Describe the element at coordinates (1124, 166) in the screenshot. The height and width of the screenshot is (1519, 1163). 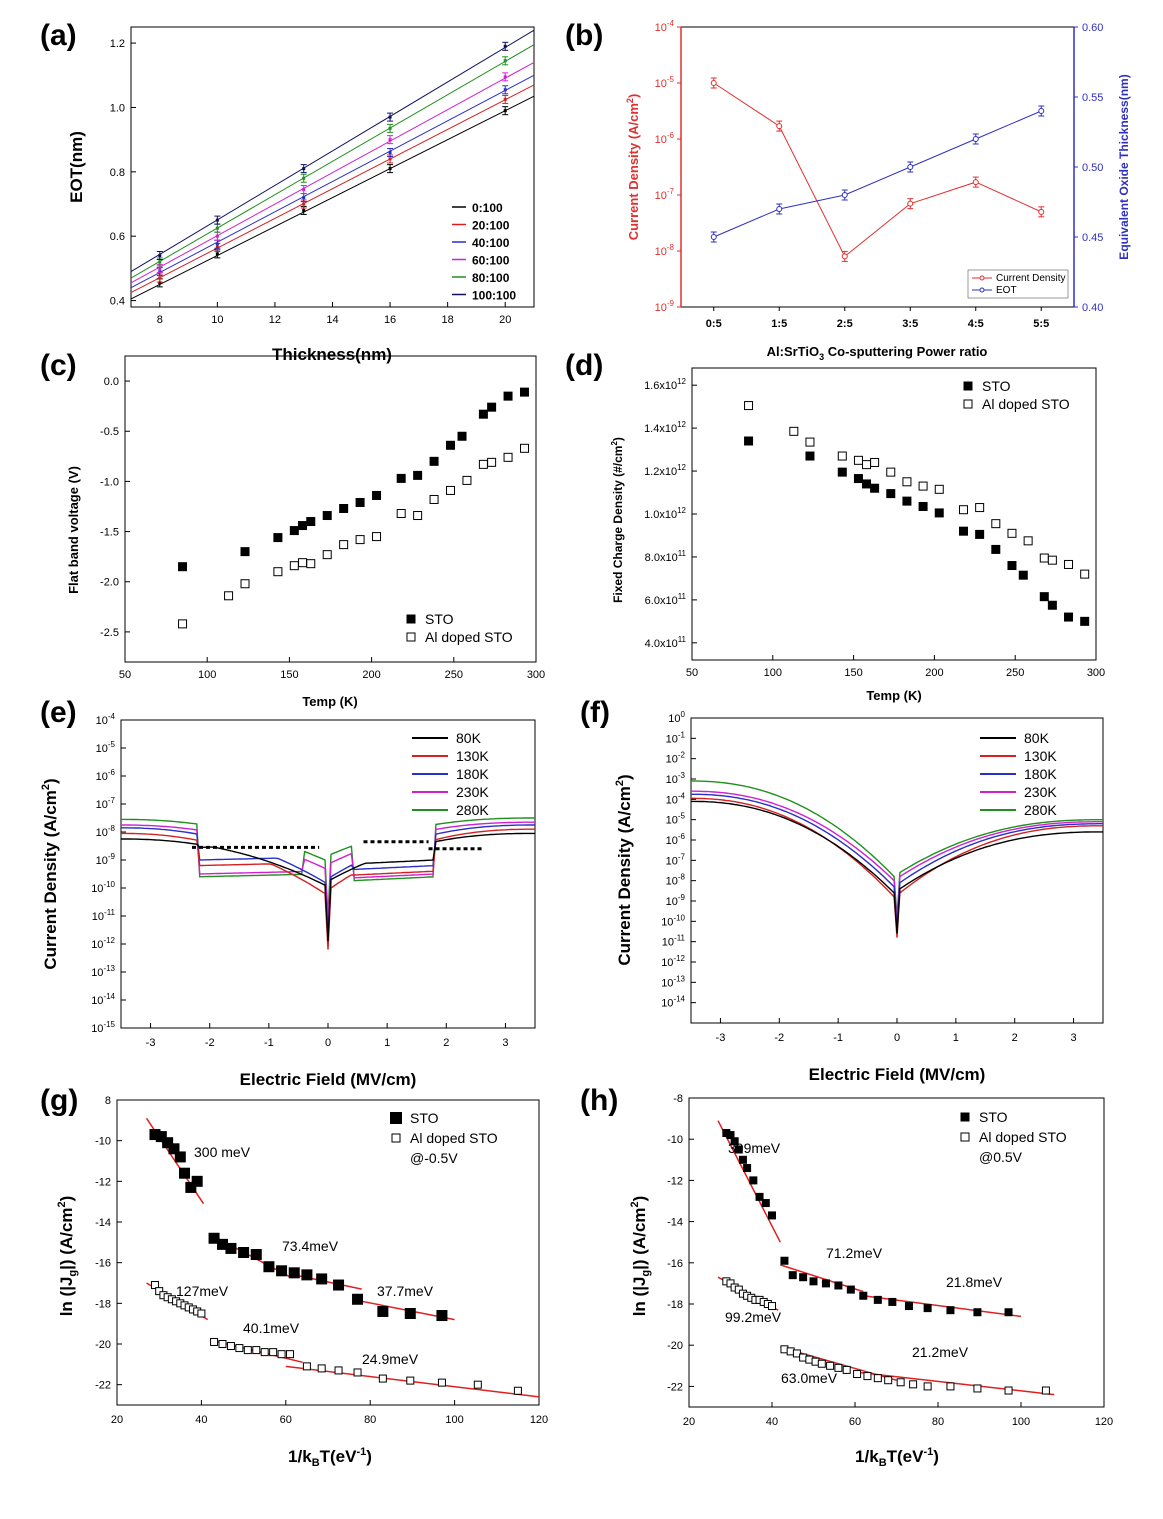
I see `y-right-axis-title-b: Equivalent Oxide Thickness(nm)` at that location.